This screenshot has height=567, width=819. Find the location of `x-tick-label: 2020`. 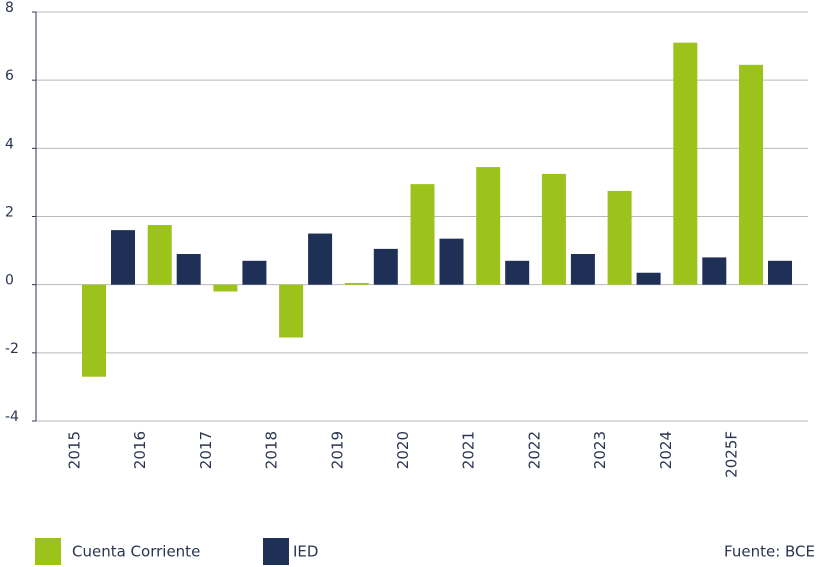

x-tick-label: 2020 is located at coordinates (403, 450).